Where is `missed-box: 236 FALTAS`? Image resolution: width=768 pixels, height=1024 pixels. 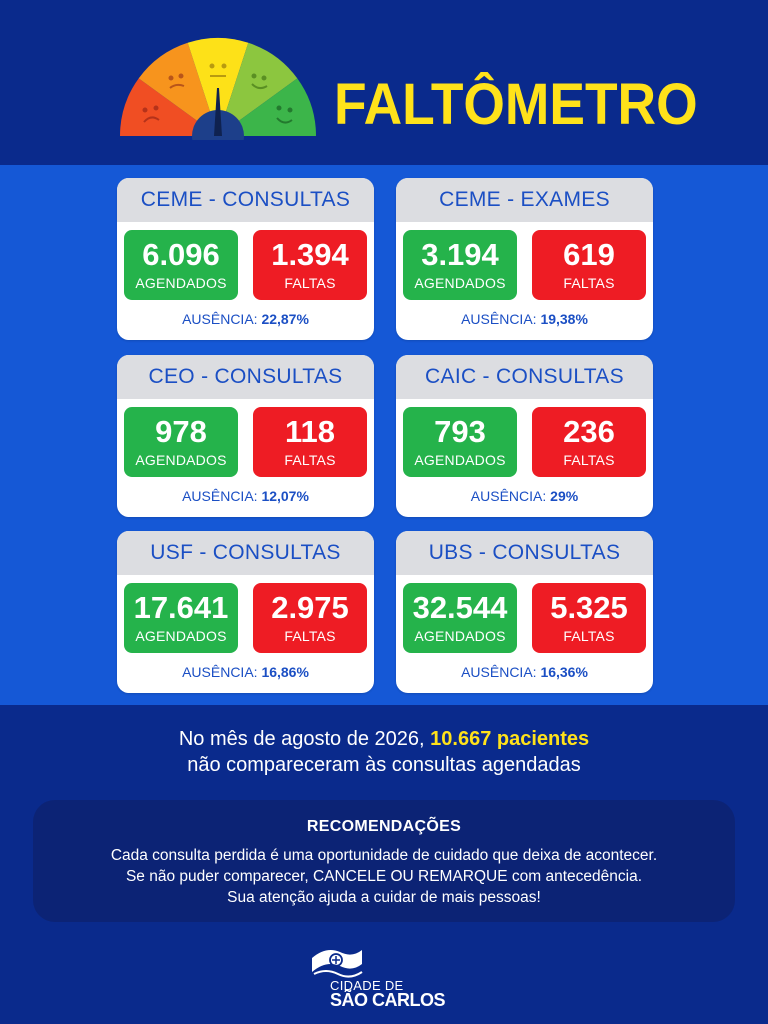
missed-box: 236 FALTAS is located at coordinates (589, 442).